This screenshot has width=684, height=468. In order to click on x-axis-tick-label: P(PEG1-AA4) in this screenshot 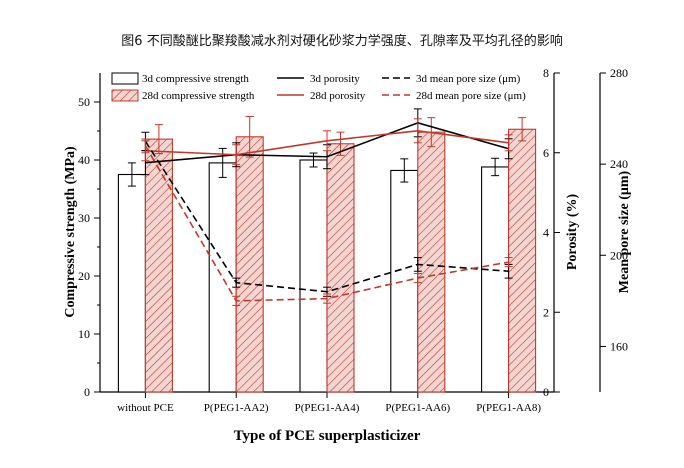, I will do `click(327, 408)`.